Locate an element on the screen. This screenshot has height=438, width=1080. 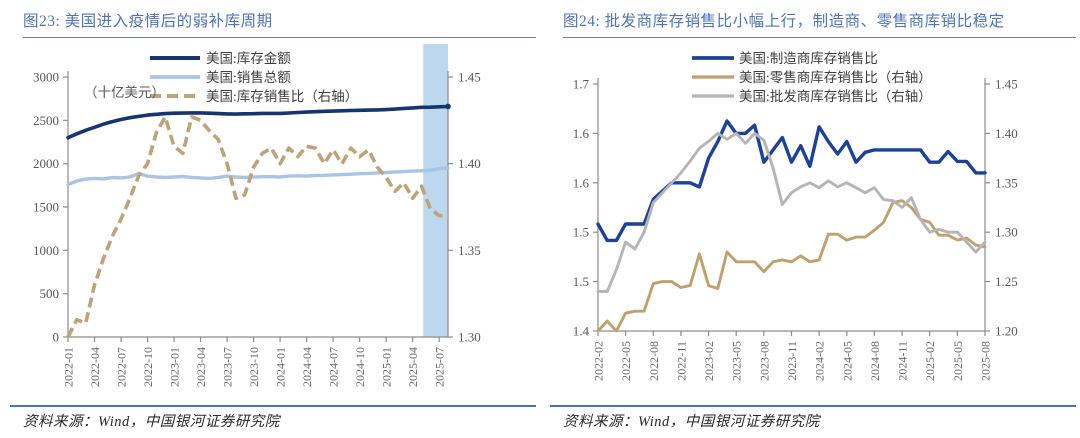
left-axis-label: 1500 is located at coordinates (46, 207).